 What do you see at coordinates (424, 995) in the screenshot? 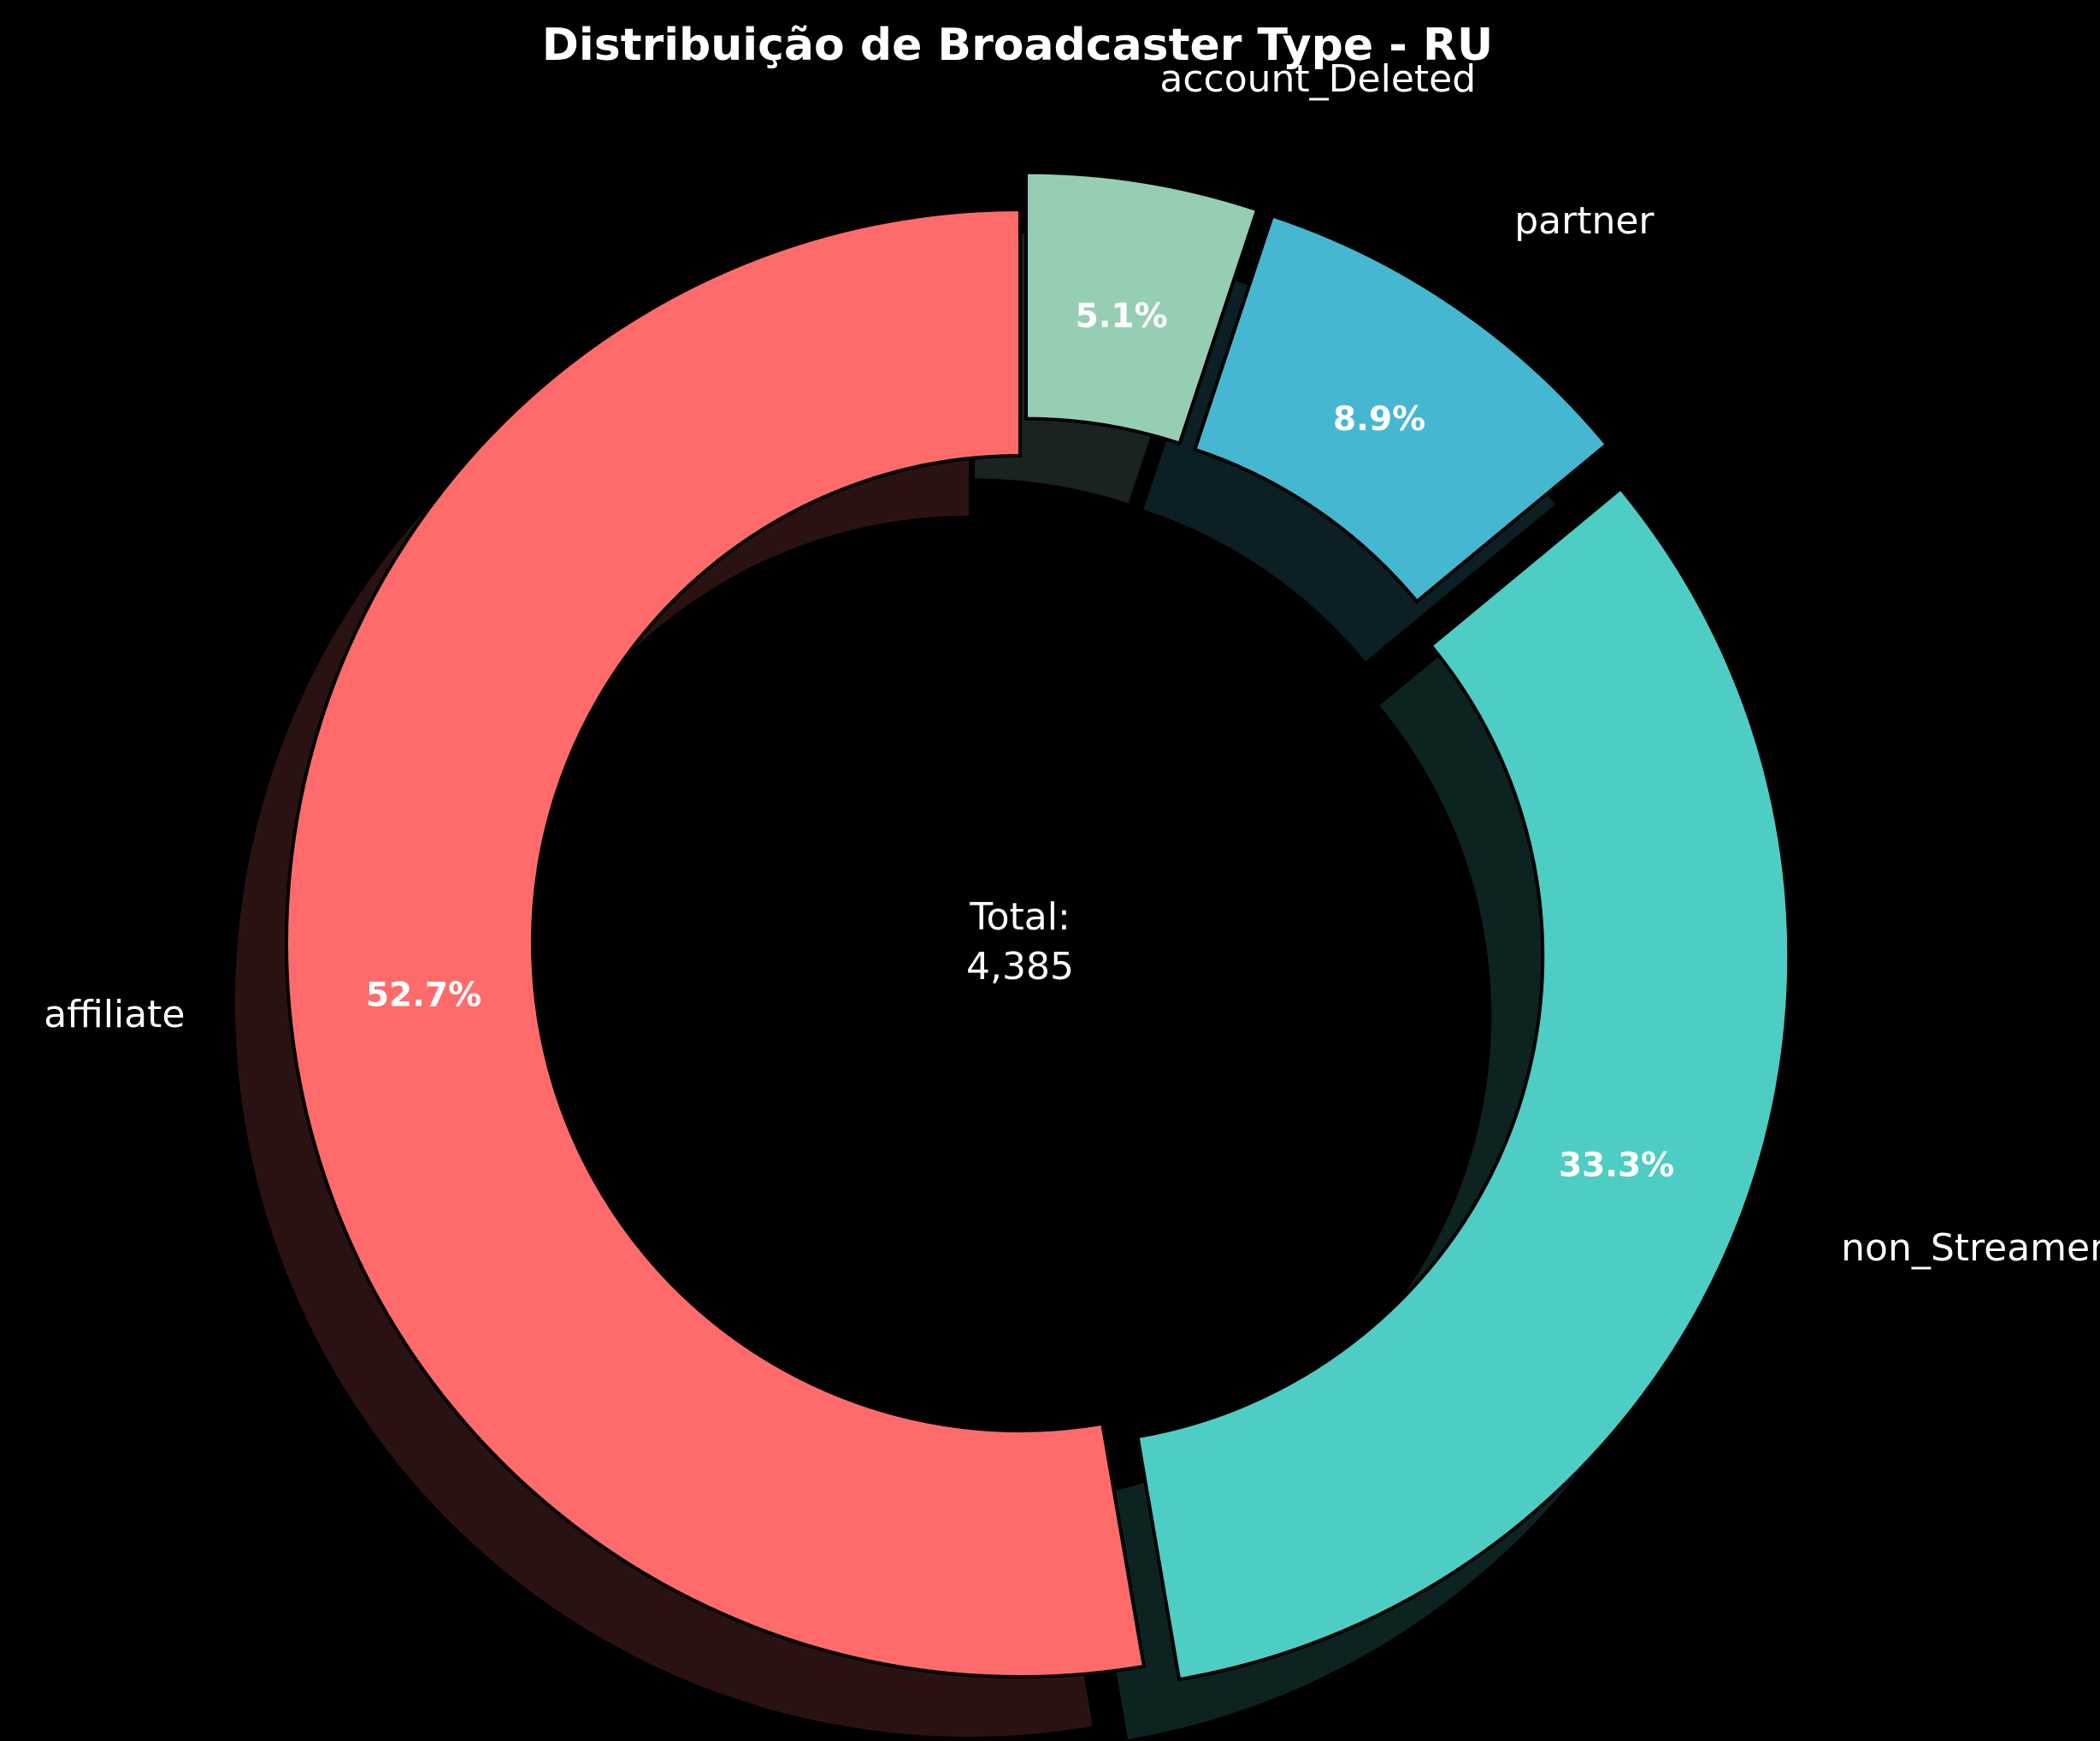
I see `pct-affiliate: 52.7%` at bounding box center [424, 995].